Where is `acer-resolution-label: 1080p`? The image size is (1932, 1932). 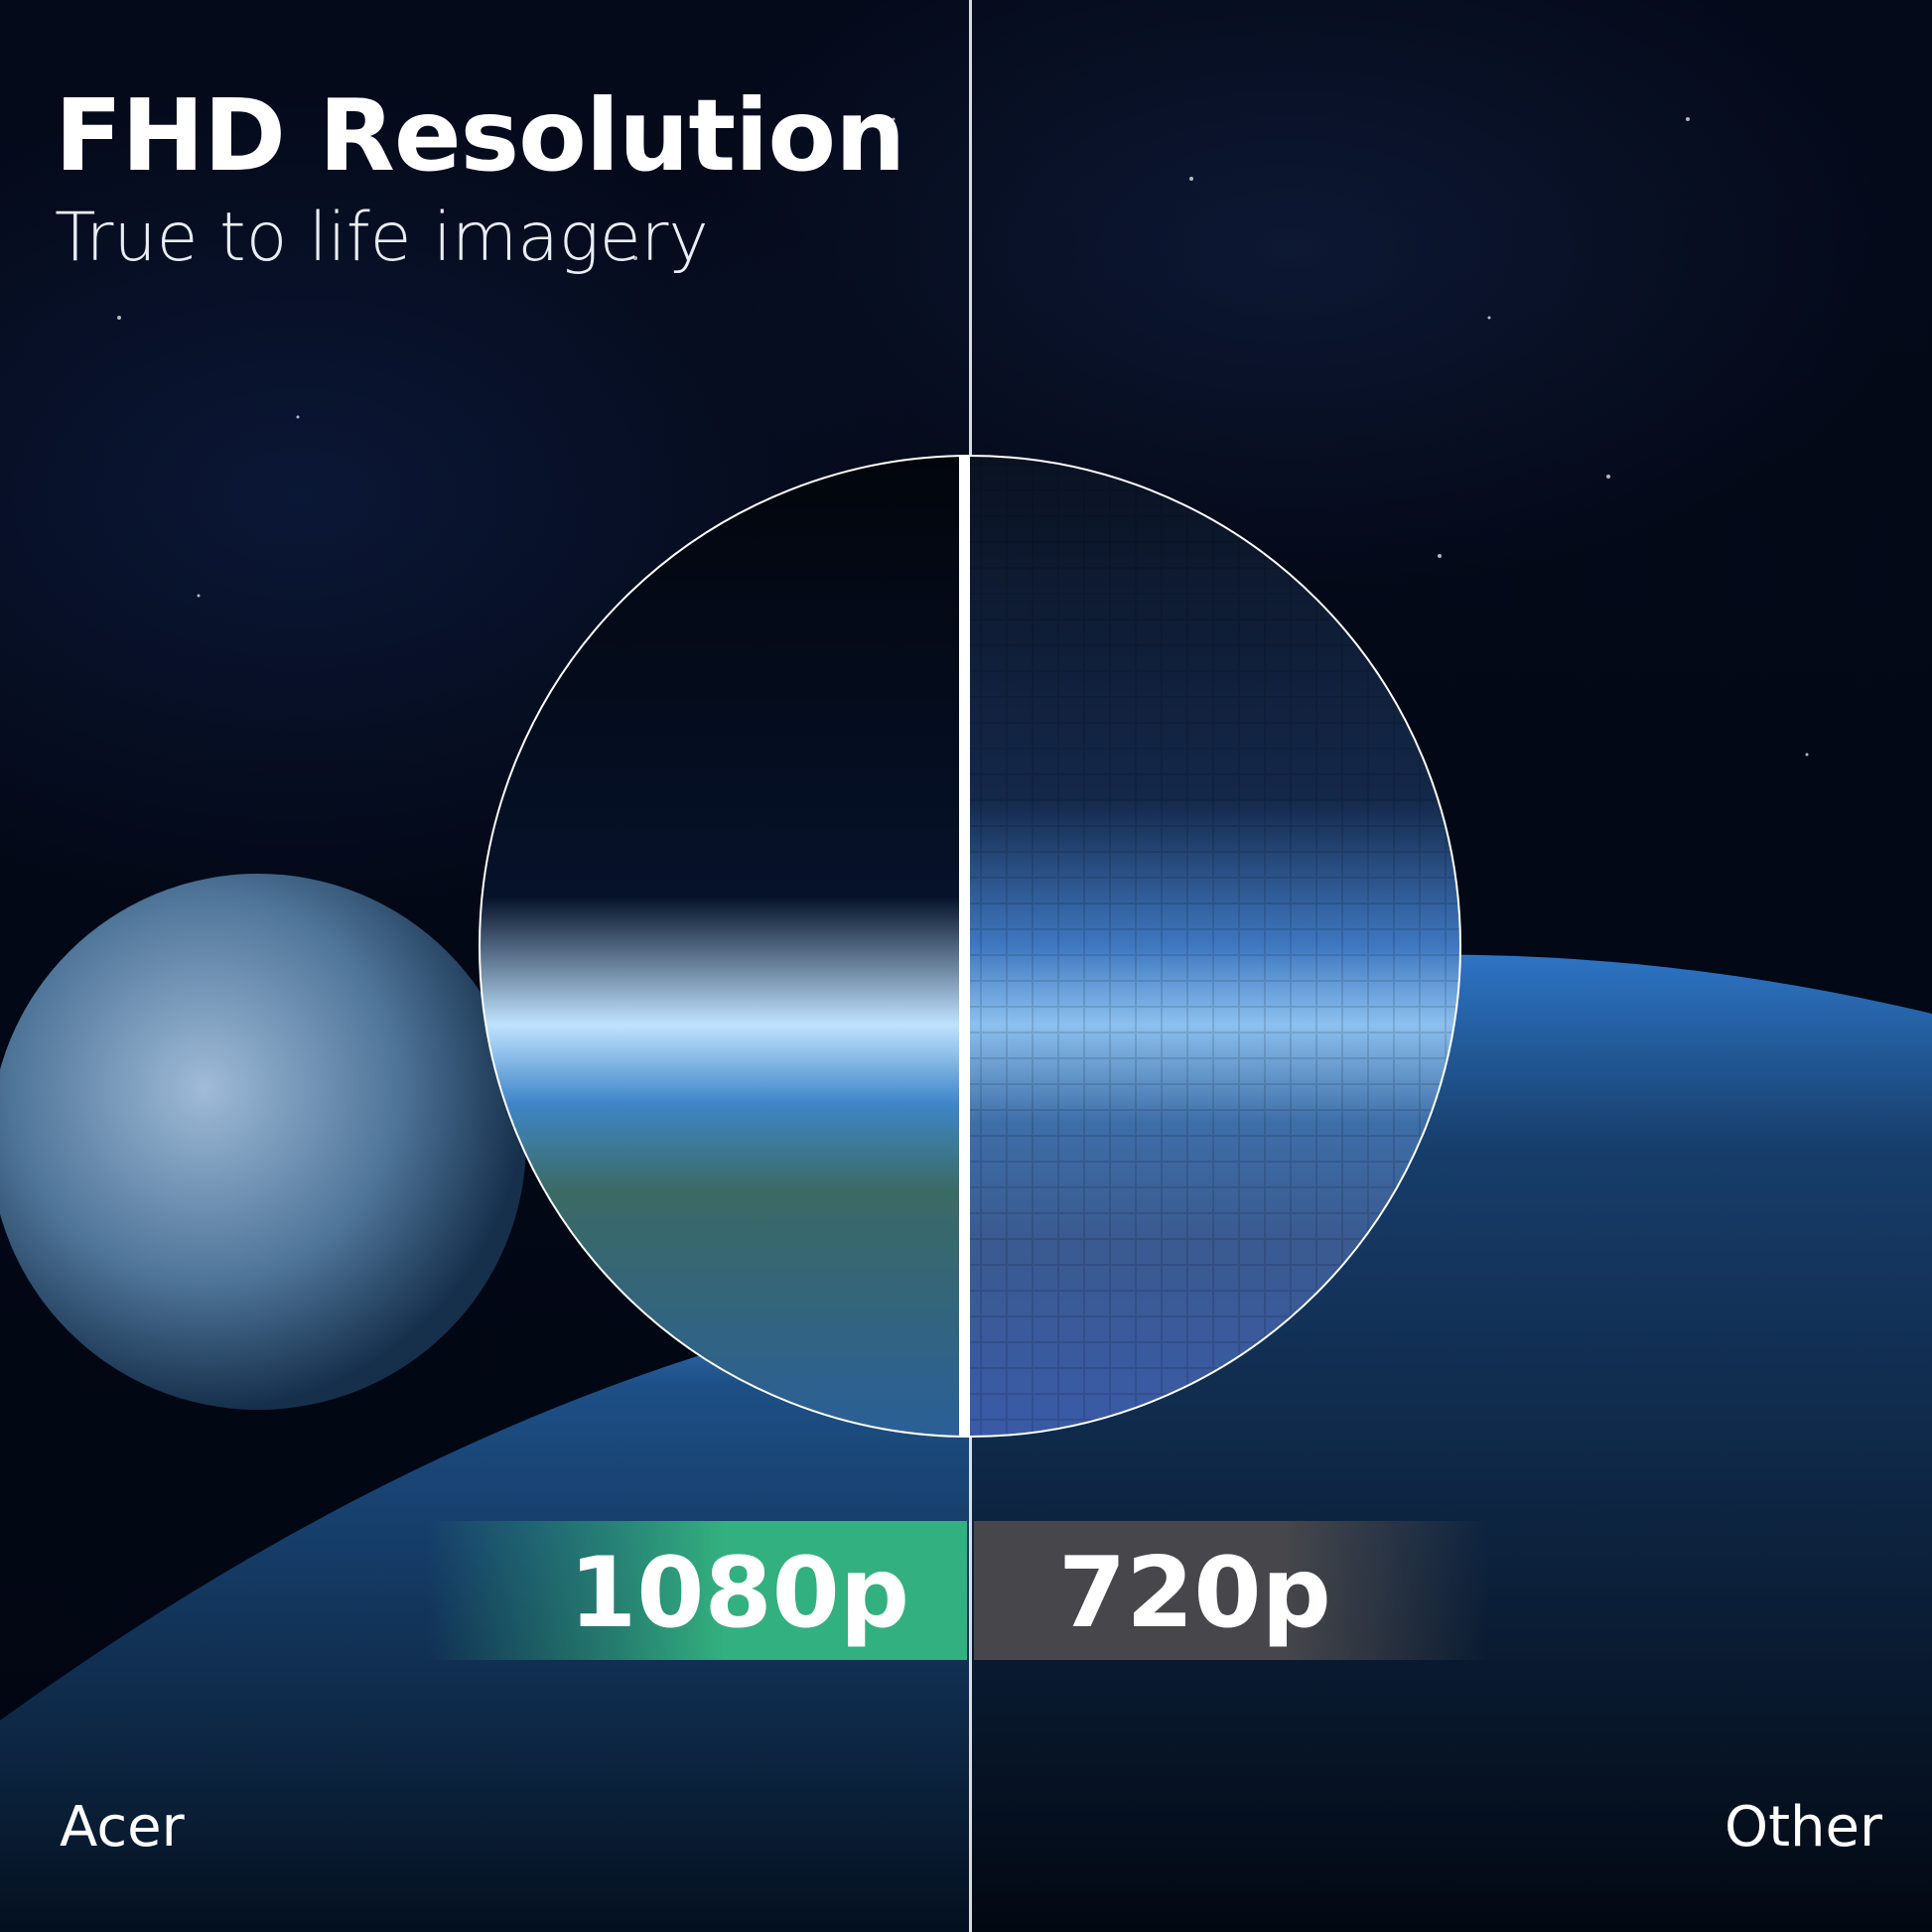
acer-resolution-label: 1080p is located at coordinates (739, 1594).